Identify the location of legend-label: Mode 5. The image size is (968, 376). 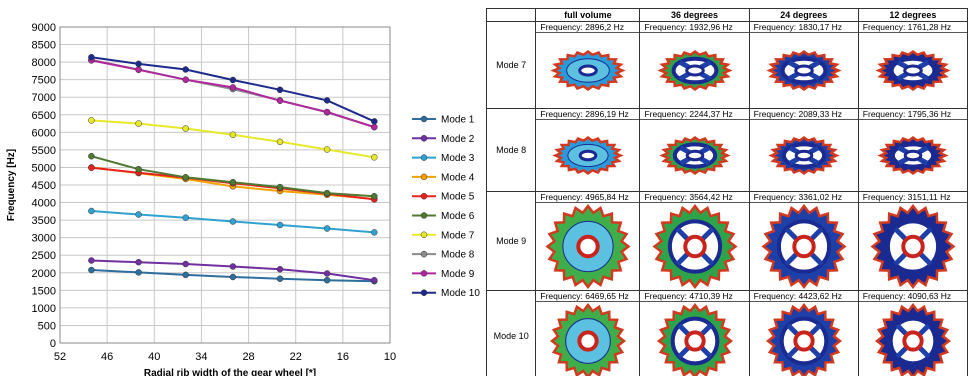
(458, 197).